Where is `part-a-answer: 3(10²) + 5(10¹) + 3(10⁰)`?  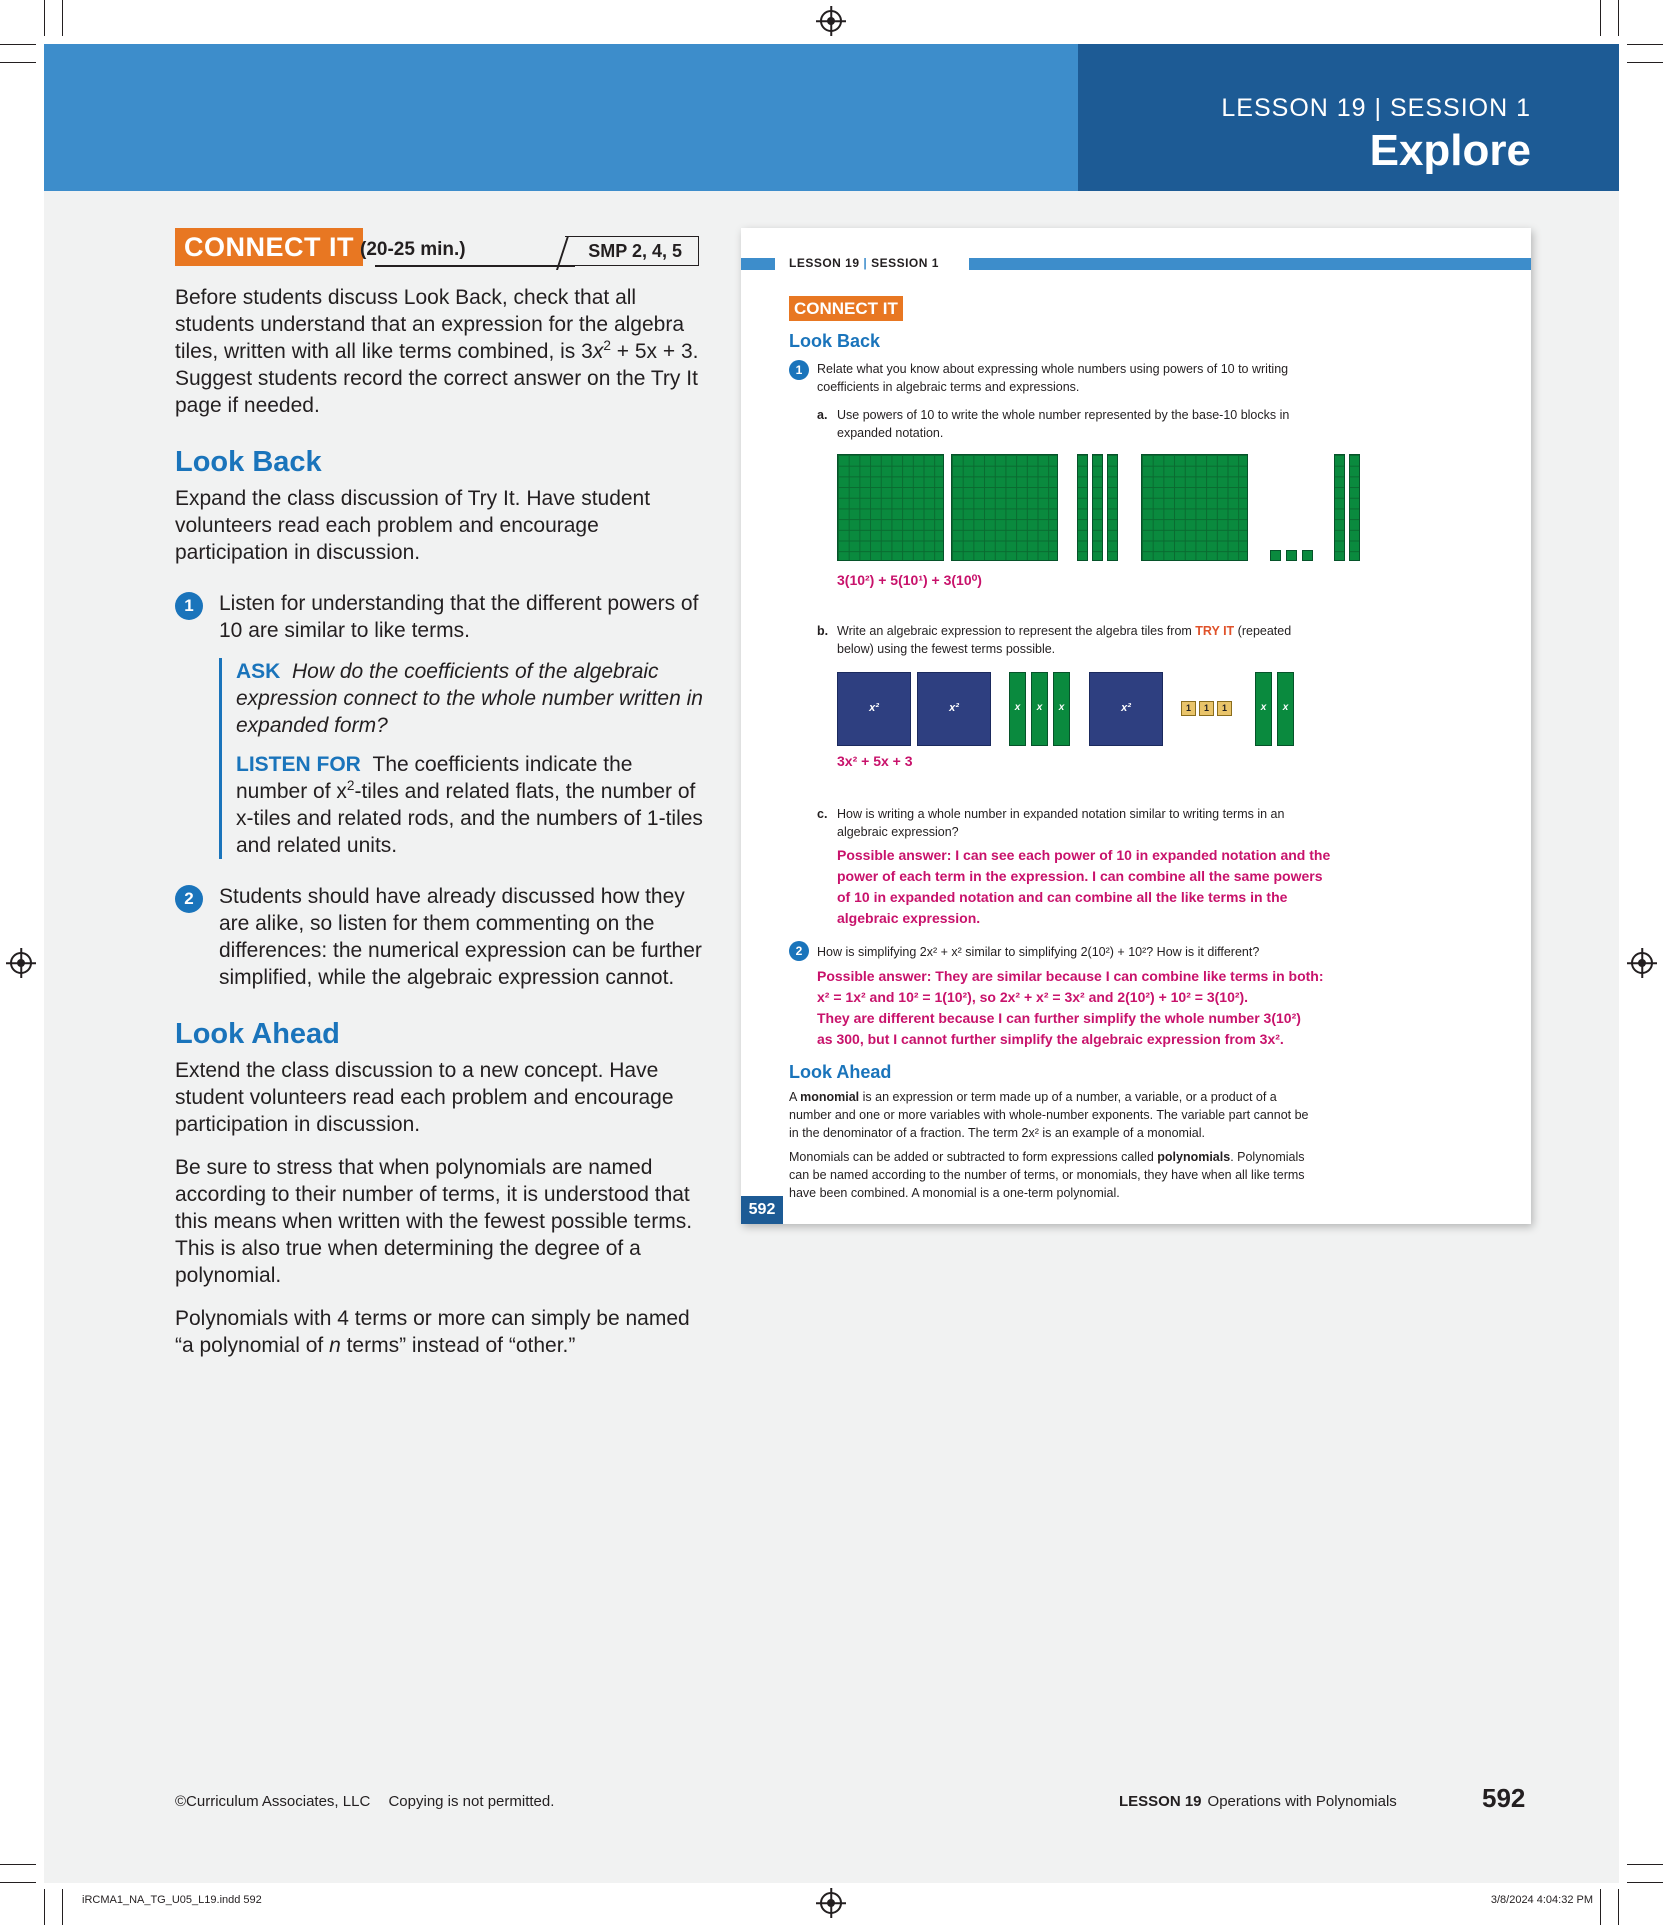
part-a-answer: 3(10²) + 5(10¹) + 3(10⁰) is located at coordinates (909, 580).